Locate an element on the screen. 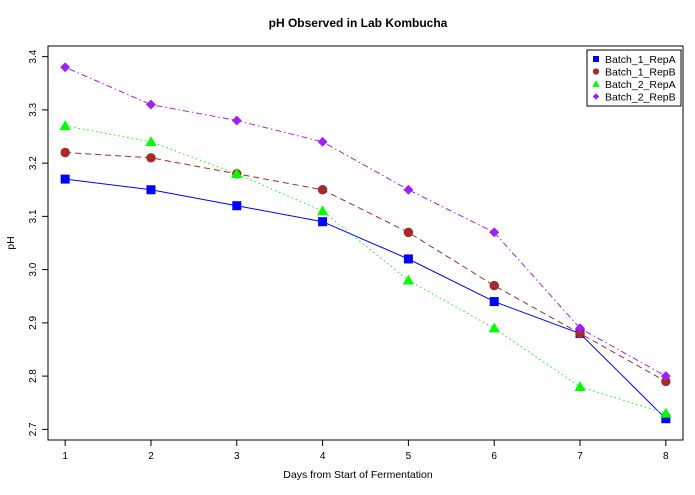 This screenshot has width=695, height=495. x-tick-label: 5 is located at coordinates (409, 456).